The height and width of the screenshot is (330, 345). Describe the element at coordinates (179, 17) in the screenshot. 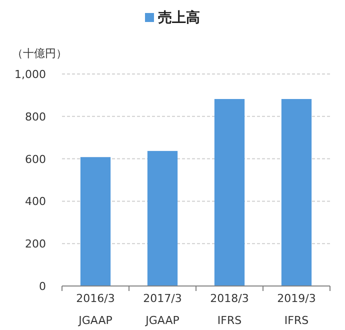

I see `legend-label: 売上高` at that location.